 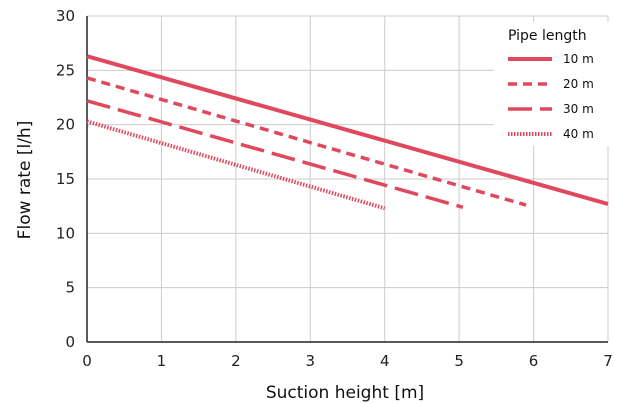 What do you see at coordinates (347, 361) in the screenshot?
I see `x-tick-labels: 0 1 2 3 4 5 6 7` at bounding box center [347, 361].